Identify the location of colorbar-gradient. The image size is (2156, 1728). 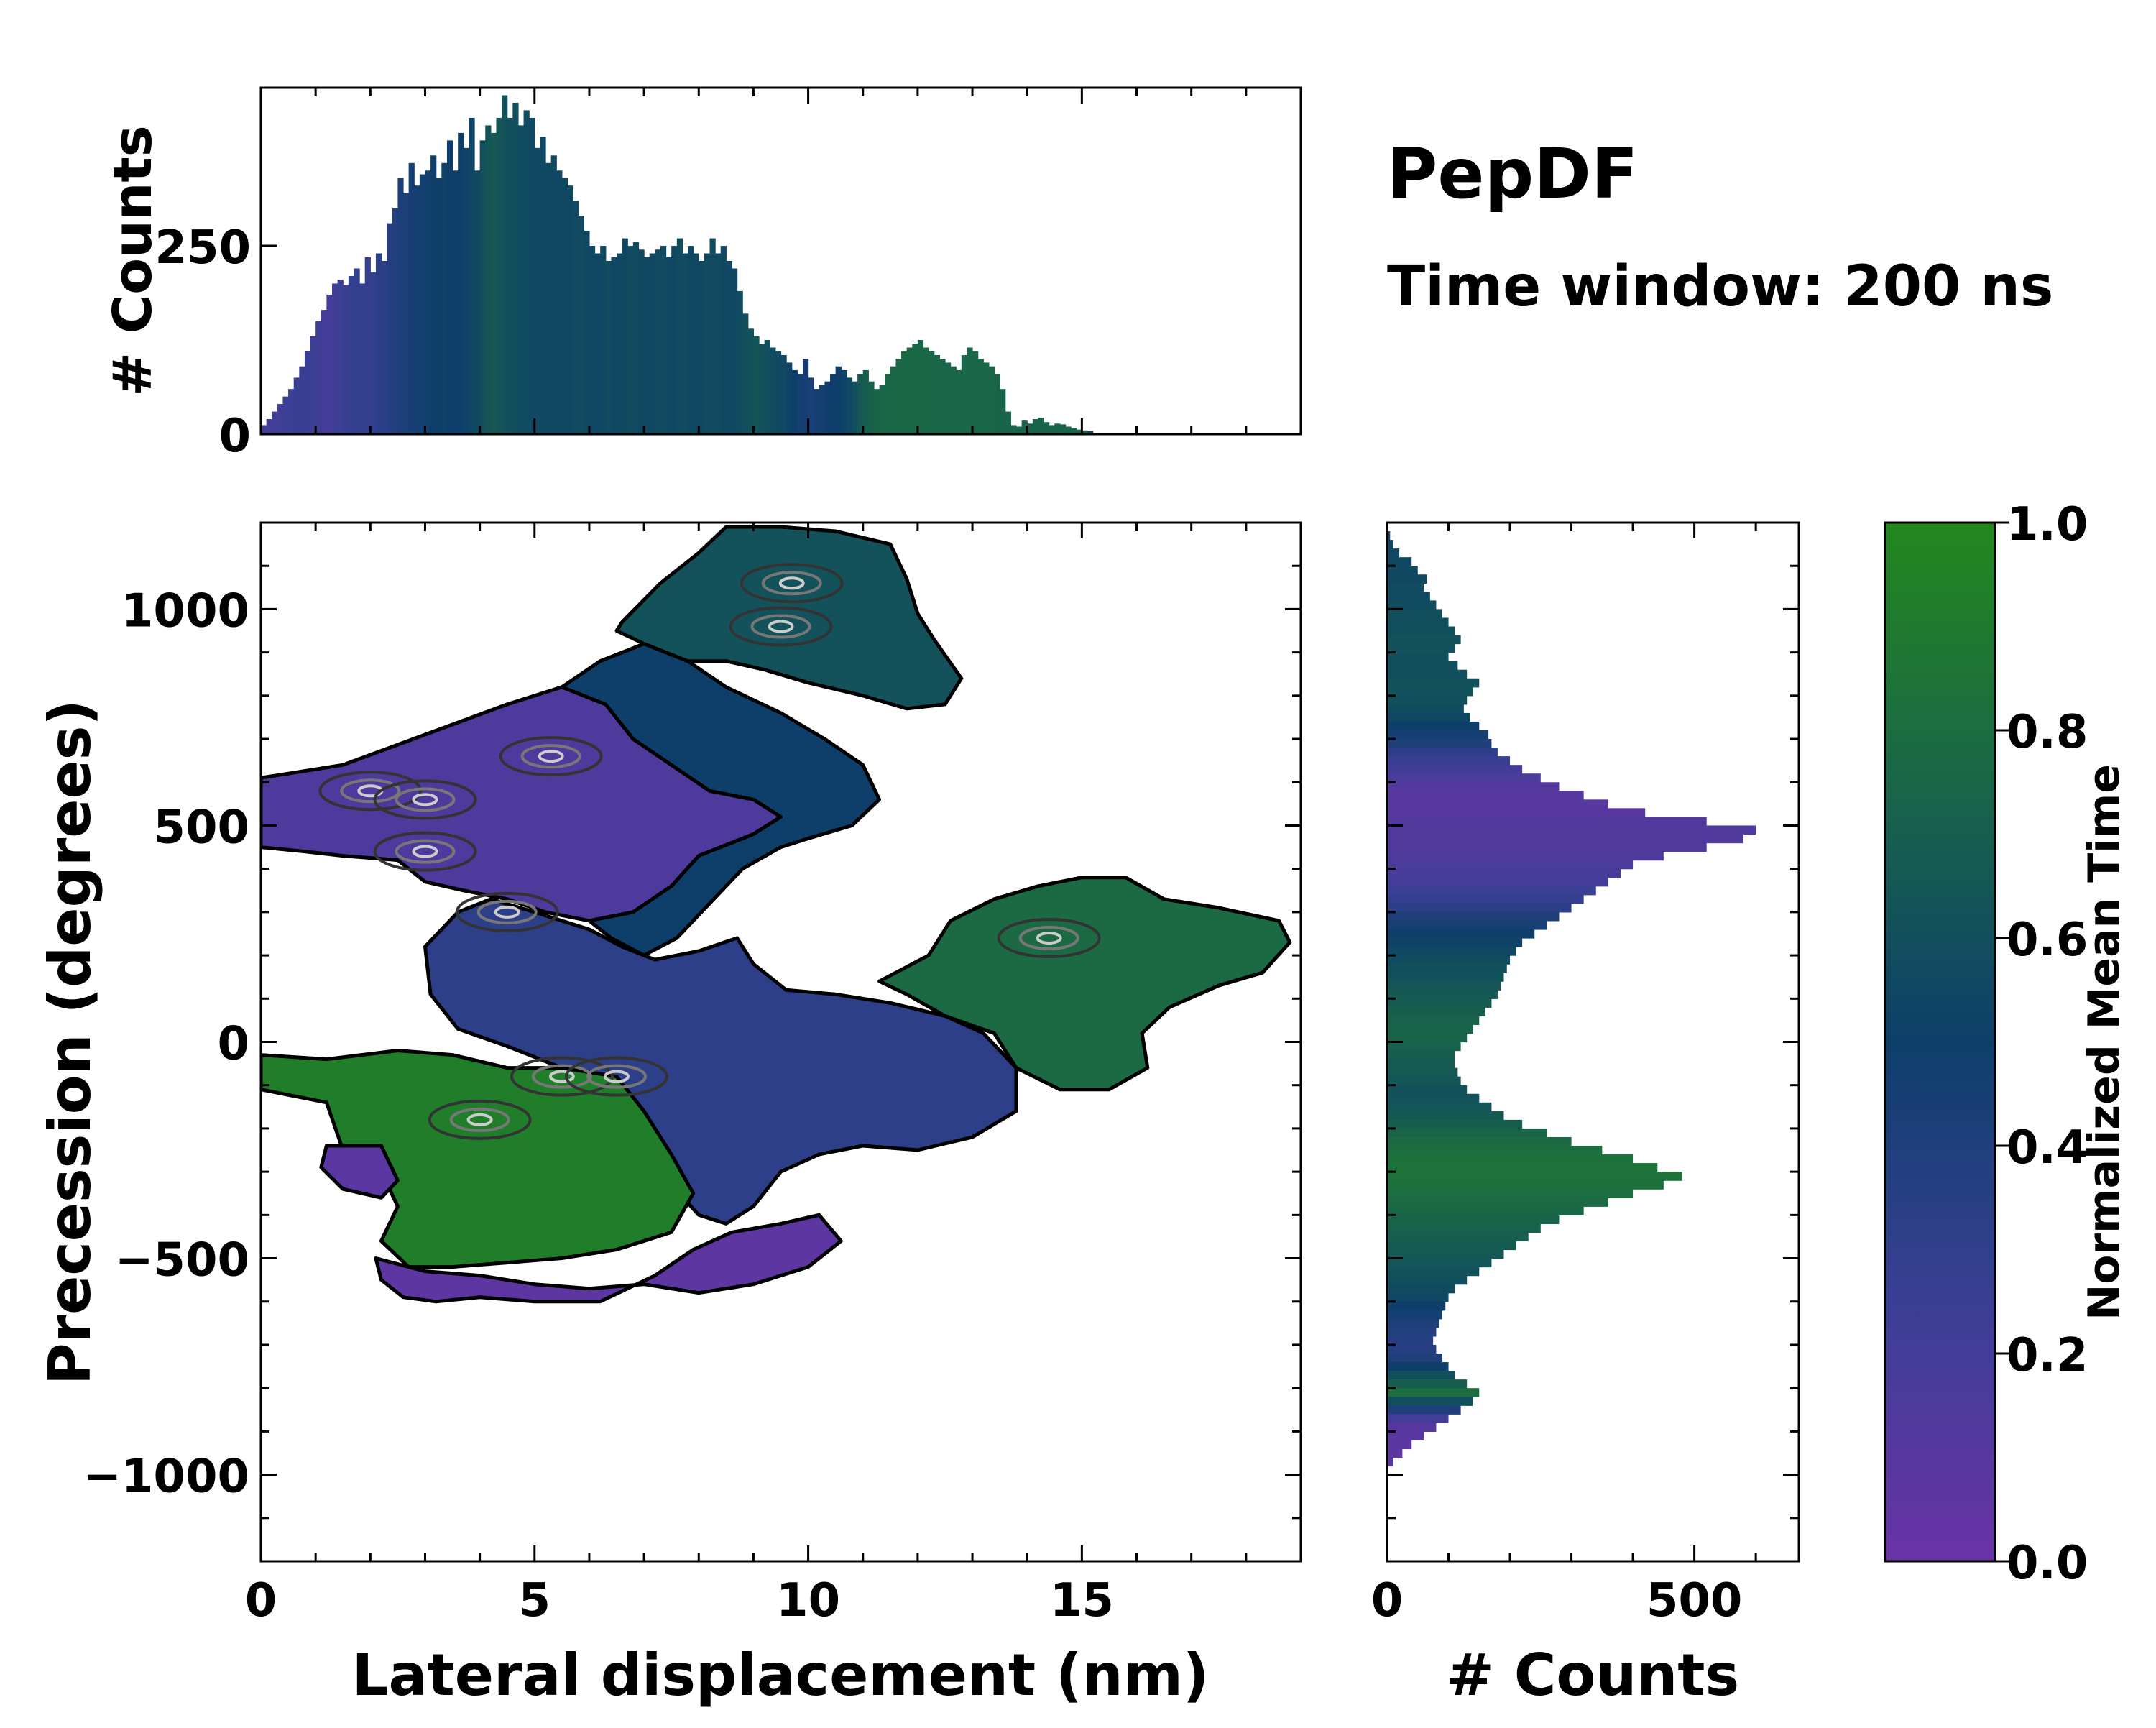
(1940, 1042).